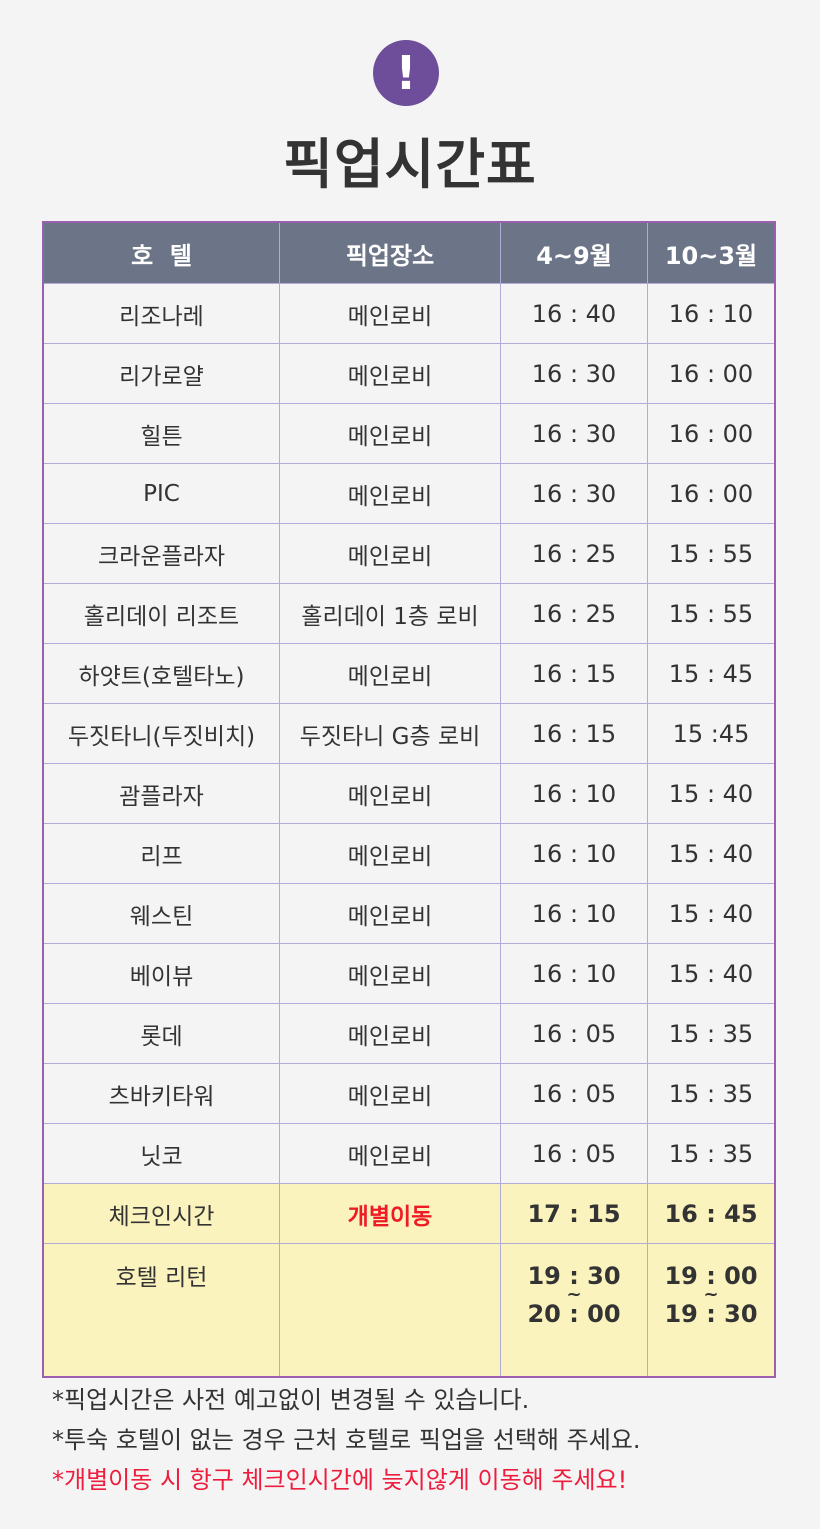 Image resolution: width=820 pixels, height=1529 pixels. I want to click on return-summer-from: 19 : 30, so click(574, 1276).